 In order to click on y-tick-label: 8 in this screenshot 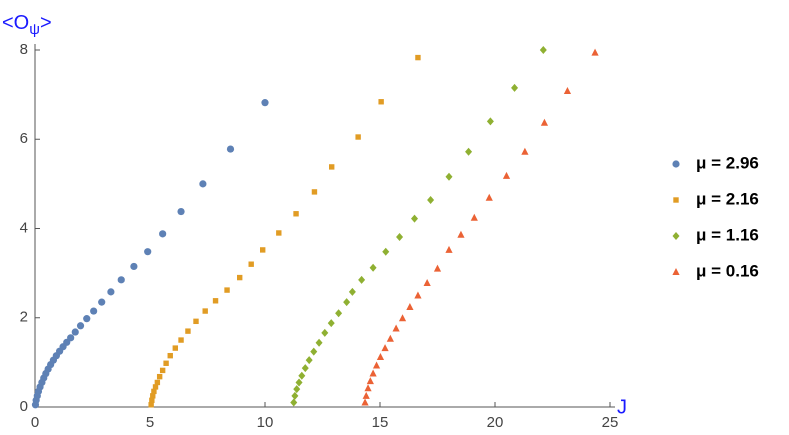, I will do `click(24, 49)`.